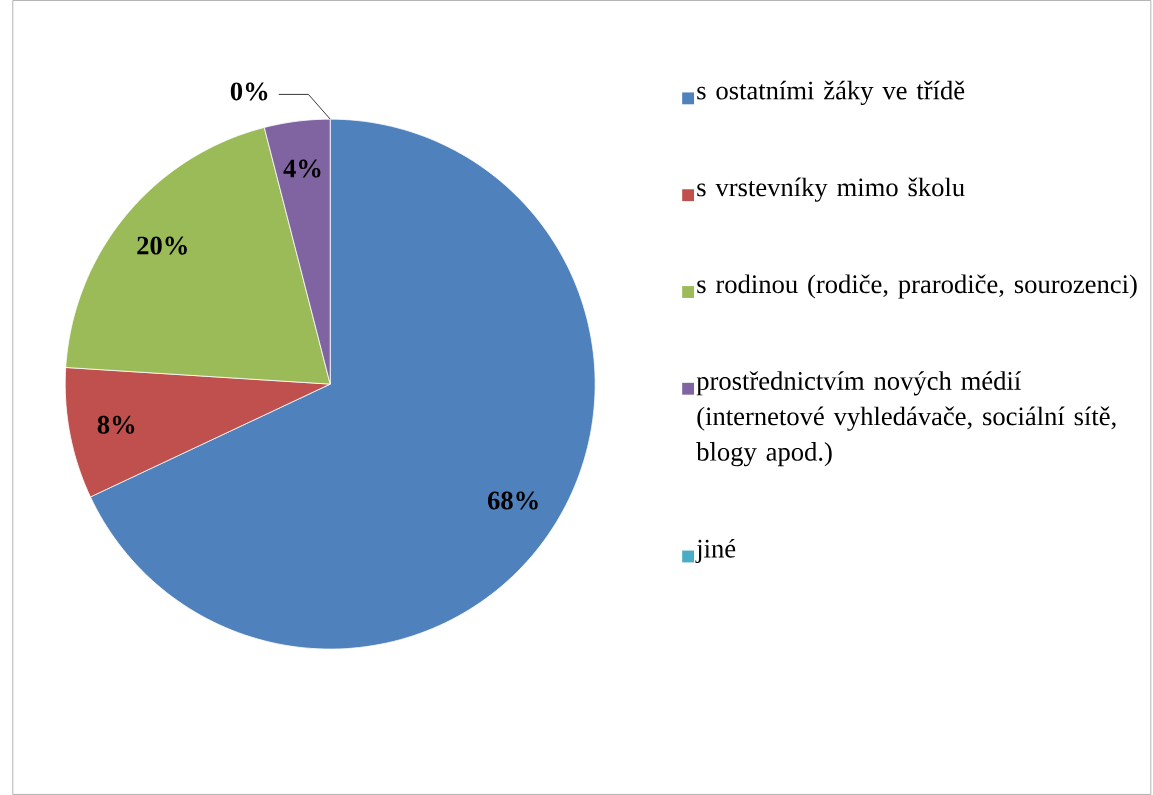  Describe the element at coordinates (249, 91) in the screenshot. I see `text: 0%` at that location.